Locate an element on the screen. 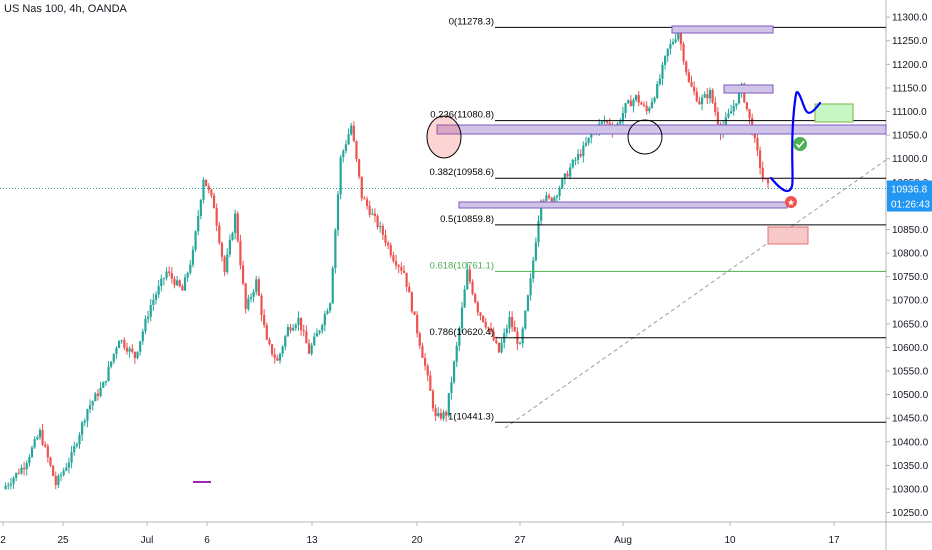 This screenshot has height=550, width=932. fib-level-label: 0.236(11080.8) is located at coordinates (462, 115).